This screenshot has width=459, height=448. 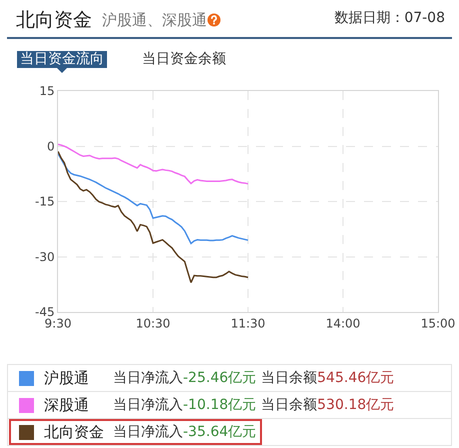 I want to click on x-tick-label: 15:00, so click(x=438, y=323).